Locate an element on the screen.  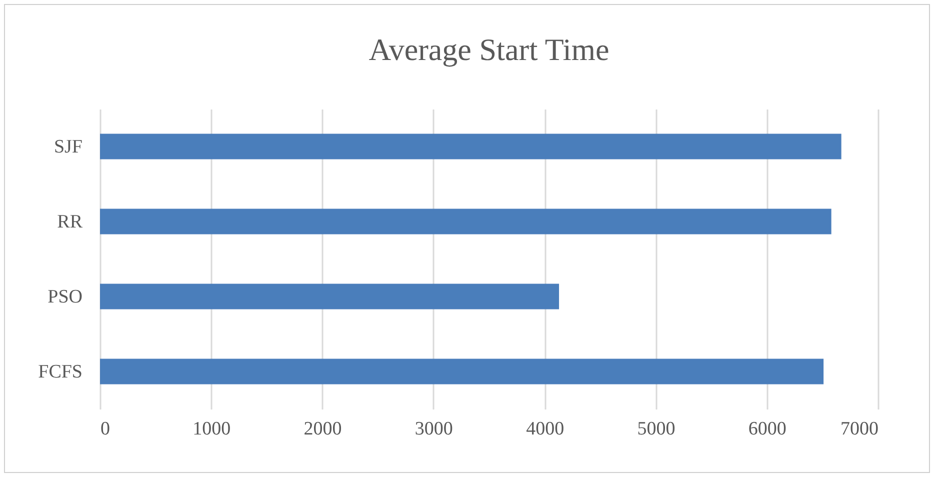
x-tick-label: 0 is located at coordinates (105, 429).